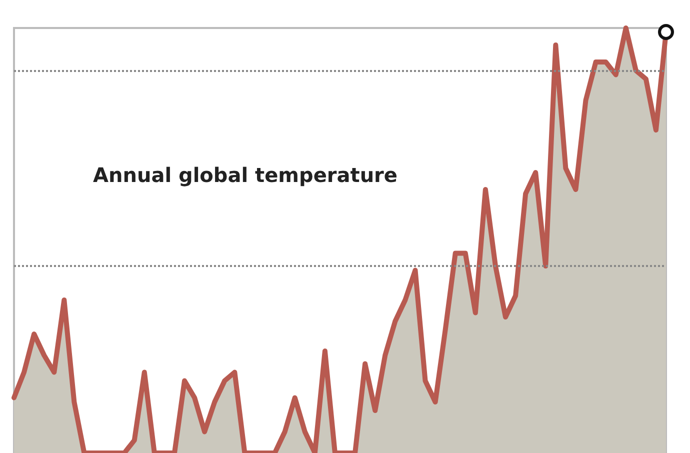 Image resolution: width=690 pixels, height=453 pixels. What do you see at coordinates (245, 175) in the screenshot?
I see `text: Annual global temperature` at bounding box center [245, 175].